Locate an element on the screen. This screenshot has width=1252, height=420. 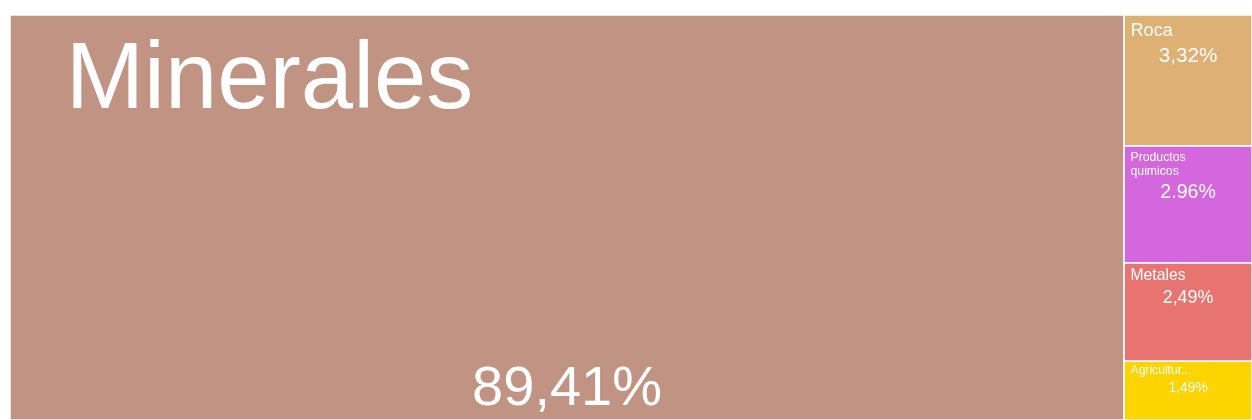
category-label: Metales is located at coordinates (1158, 274).